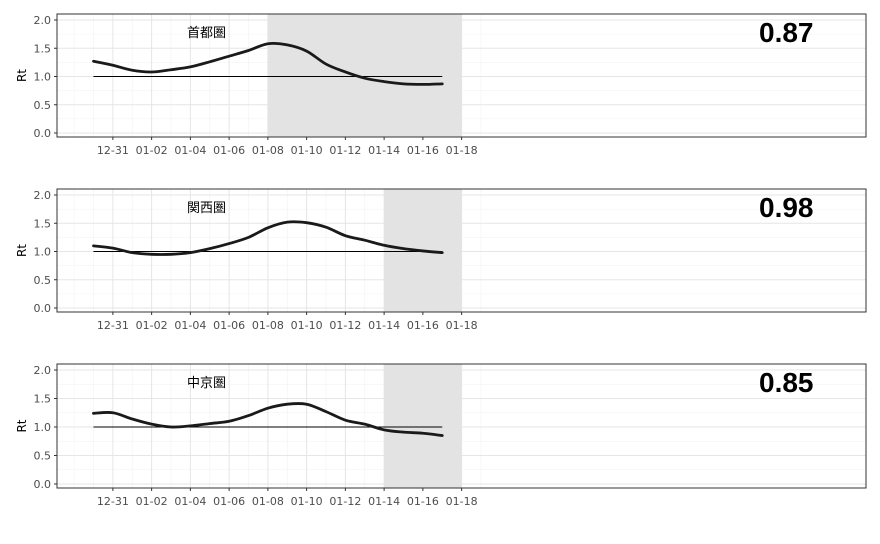  I want to click on current-rt-value: 0.85, so click(786, 382).